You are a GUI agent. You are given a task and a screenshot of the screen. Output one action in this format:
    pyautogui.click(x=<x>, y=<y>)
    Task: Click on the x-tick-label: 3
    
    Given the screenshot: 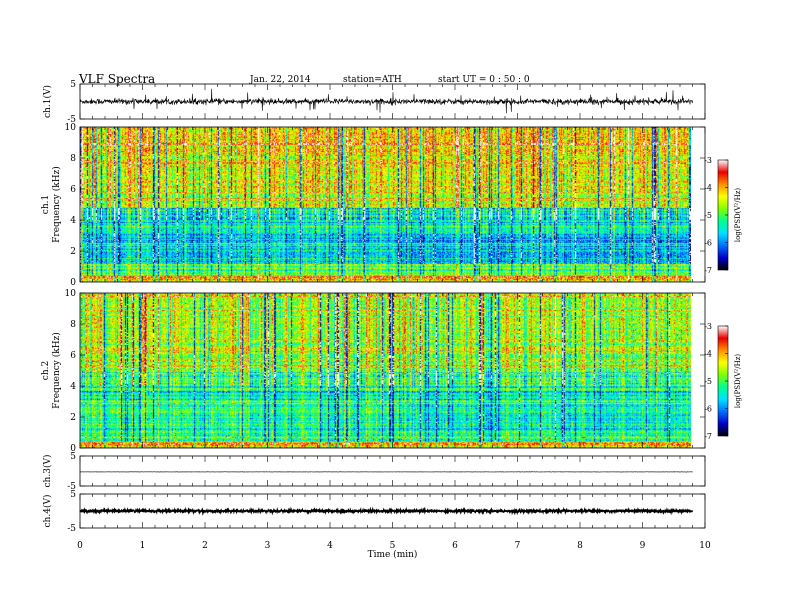 What is the action you would take?
    pyautogui.click(x=268, y=546)
    